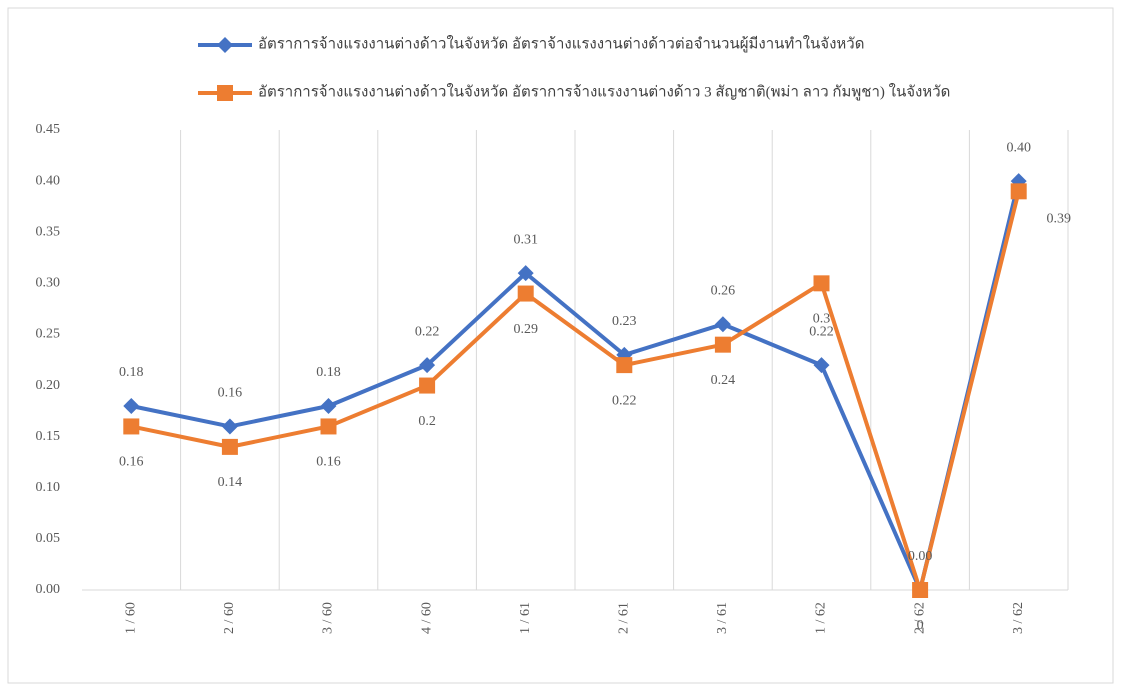 This screenshot has height=691, width=1121. What do you see at coordinates (525, 329) in the screenshot?
I see `data-label: 0.29` at bounding box center [525, 329].